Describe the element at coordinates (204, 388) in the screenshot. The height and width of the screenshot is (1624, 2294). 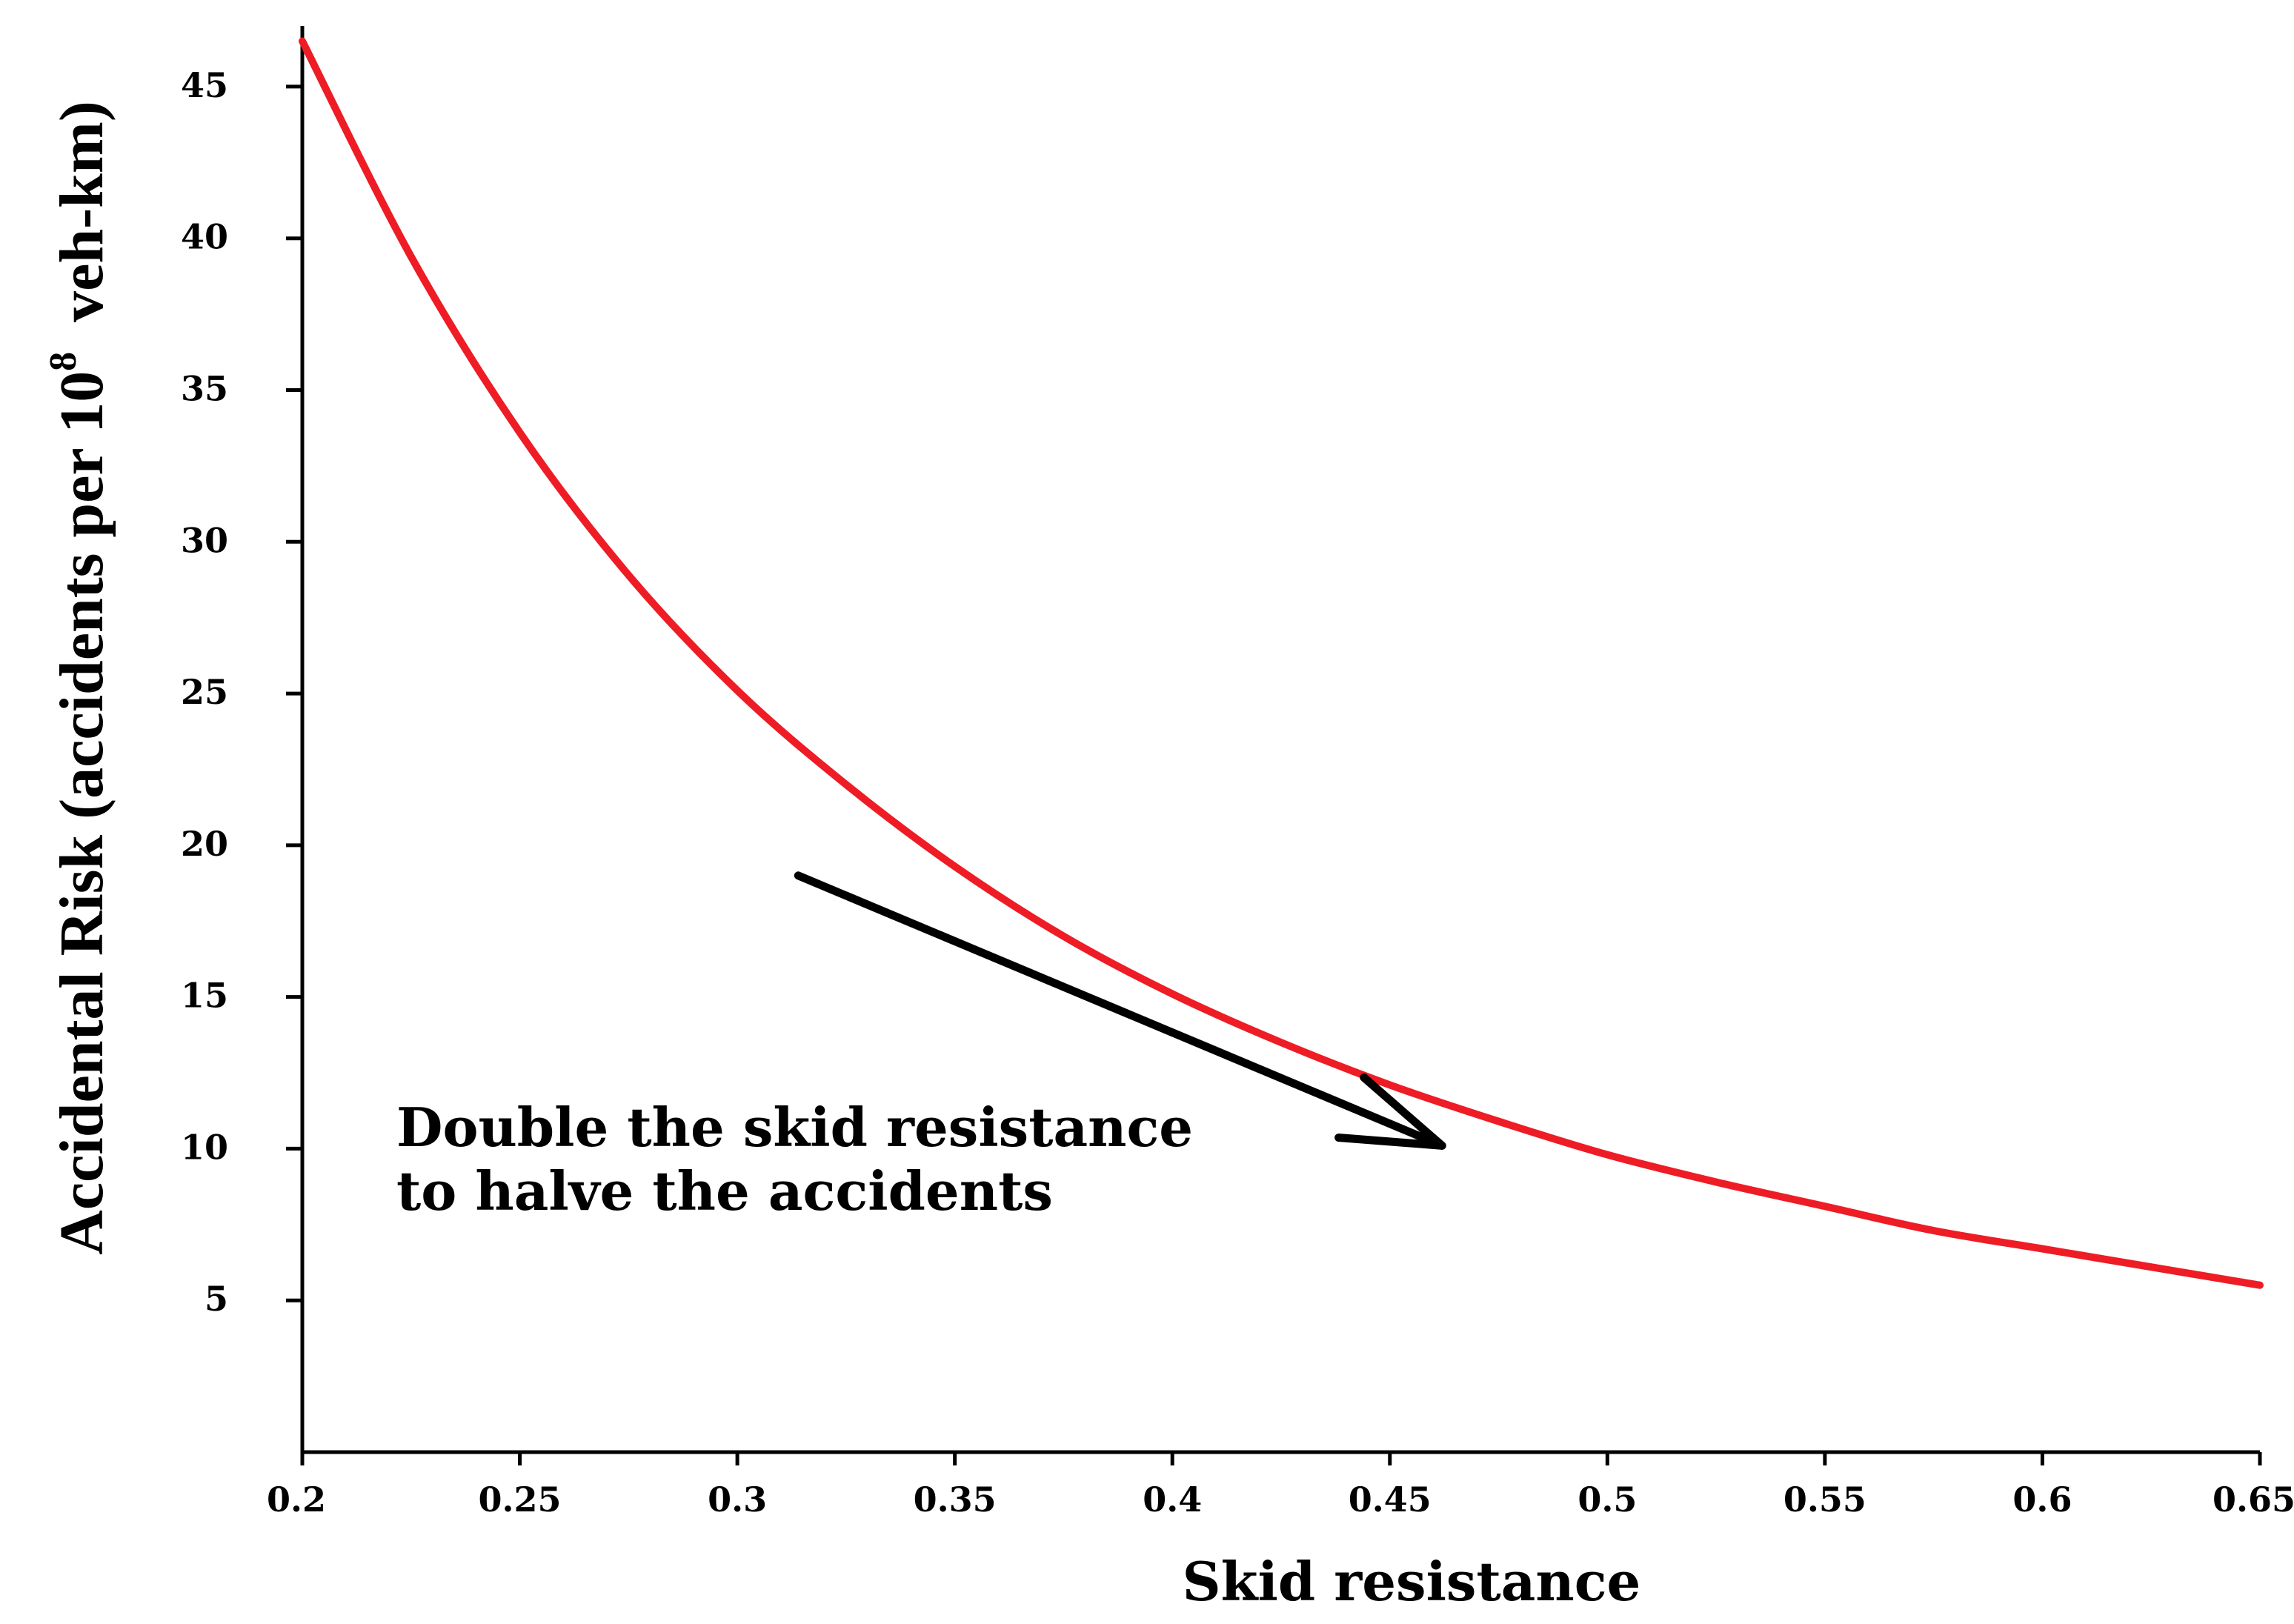
I see `y-tick-label: 35` at that location.